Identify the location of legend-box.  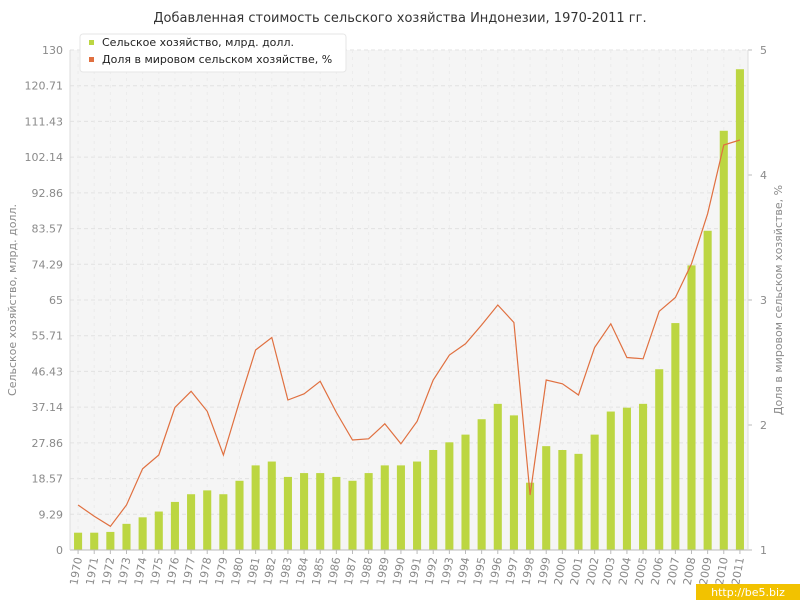
(213, 53).